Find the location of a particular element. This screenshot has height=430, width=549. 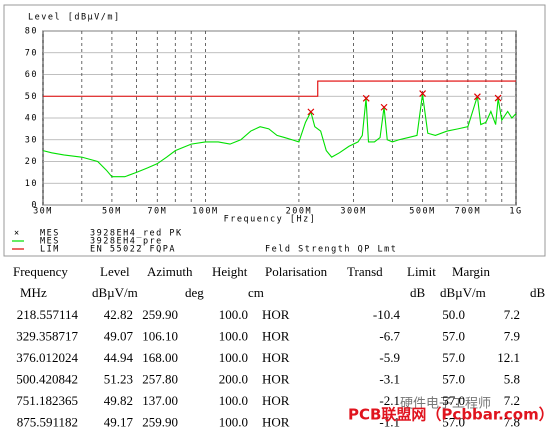

y-tick-label: 20 is located at coordinates (31, 162).